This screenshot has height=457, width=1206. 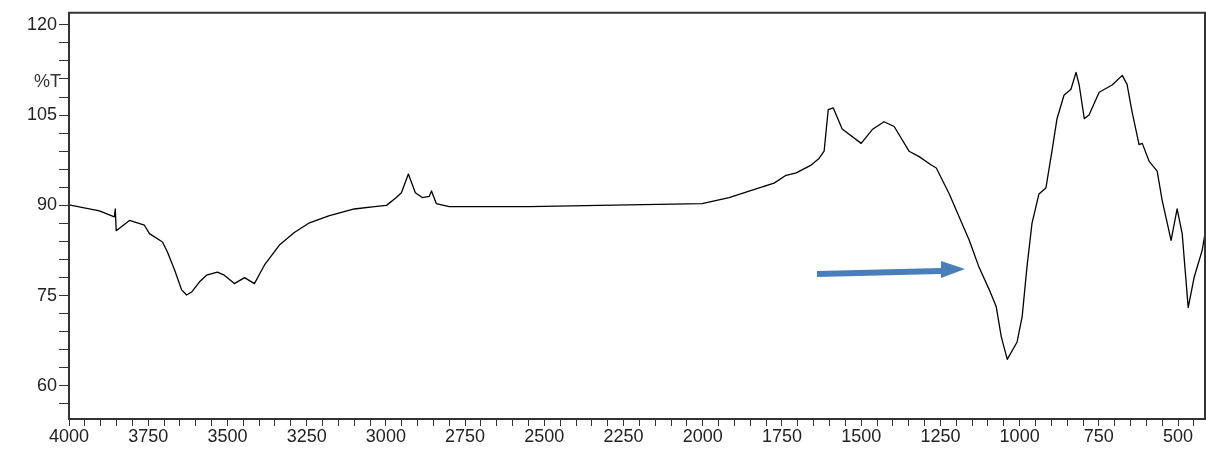 I want to click on x-tick-label: 2500, so click(x=544, y=435).